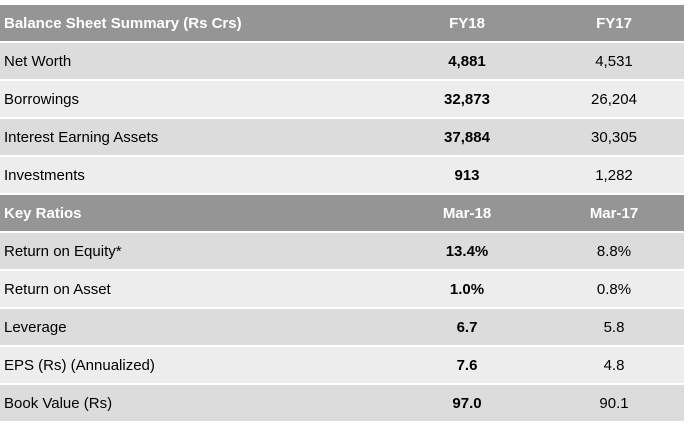 The height and width of the screenshot is (430, 690). What do you see at coordinates (614, 23) in the screenshot?
I see `header-col-fy17: FY17` at bounding box center [614, 23].